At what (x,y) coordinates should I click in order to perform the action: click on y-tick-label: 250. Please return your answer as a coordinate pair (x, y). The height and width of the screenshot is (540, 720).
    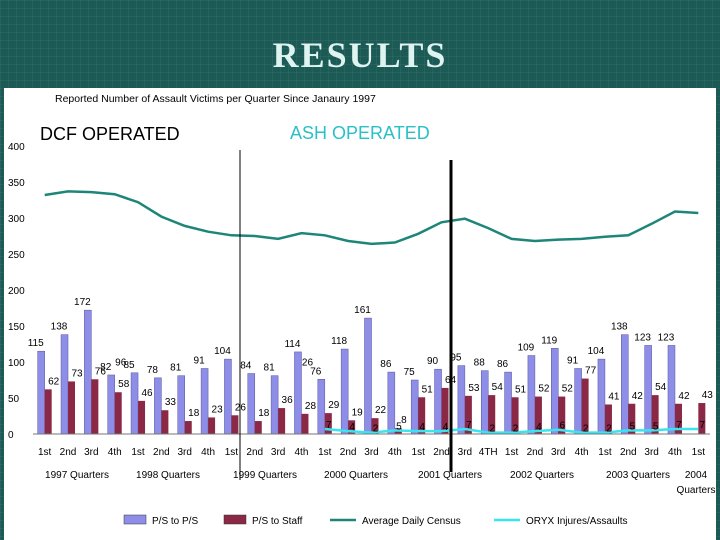
    Looking at the image, I should click on (16, 255).